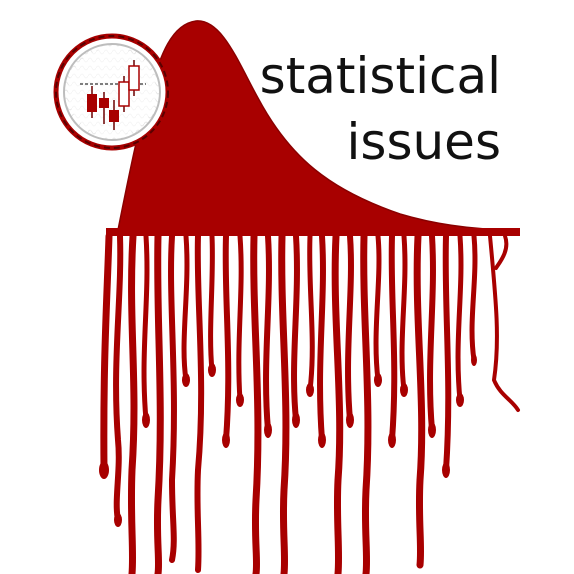  What do you see at coordinates (380, 76) in the screenshot?
I see `title-line-statistical: statistical` at bounding box center [380, 76].